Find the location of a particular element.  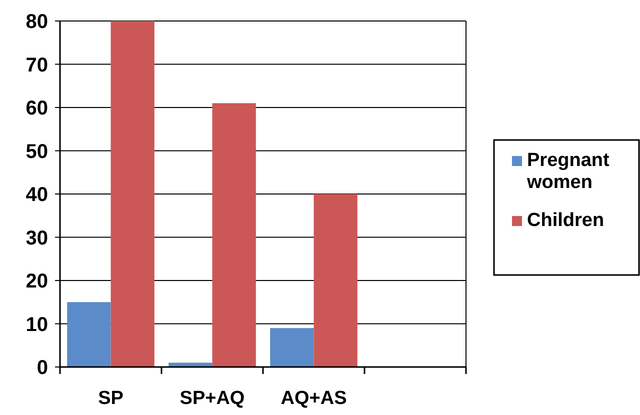

y-tick-label: 0 is located at coordinates (42, 368).